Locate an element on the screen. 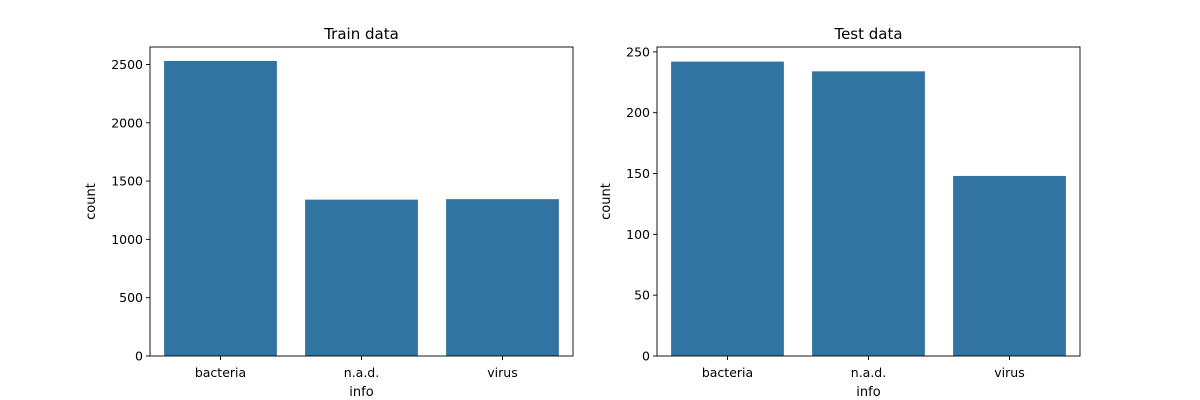 Image resolution: width=1200 pixels, height=400 pixels. train-ytick-label: 500 is located at coordinates (131, 297).